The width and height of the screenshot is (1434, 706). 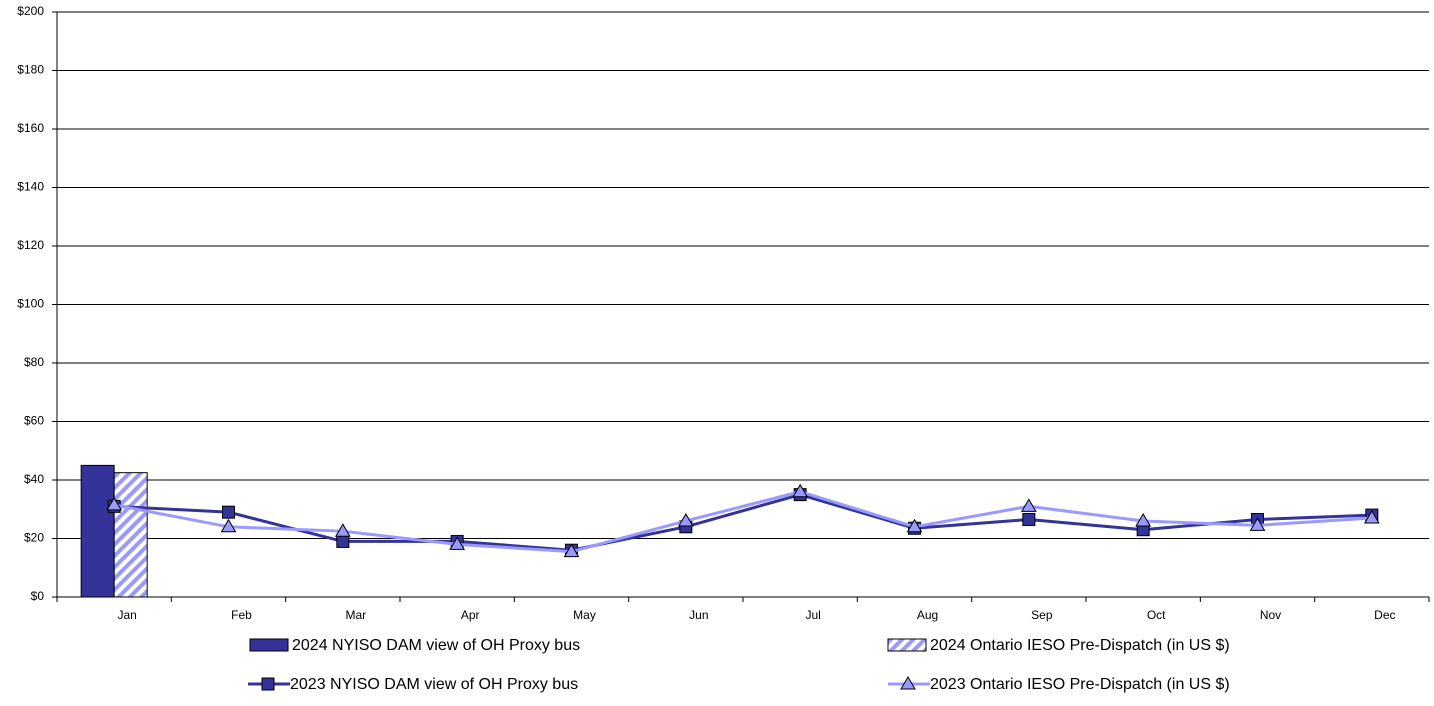 What do you see at coordinates (30, 245) in the screenshot?
I see `y-tick-label: $120` at bounding box center [30, 245].